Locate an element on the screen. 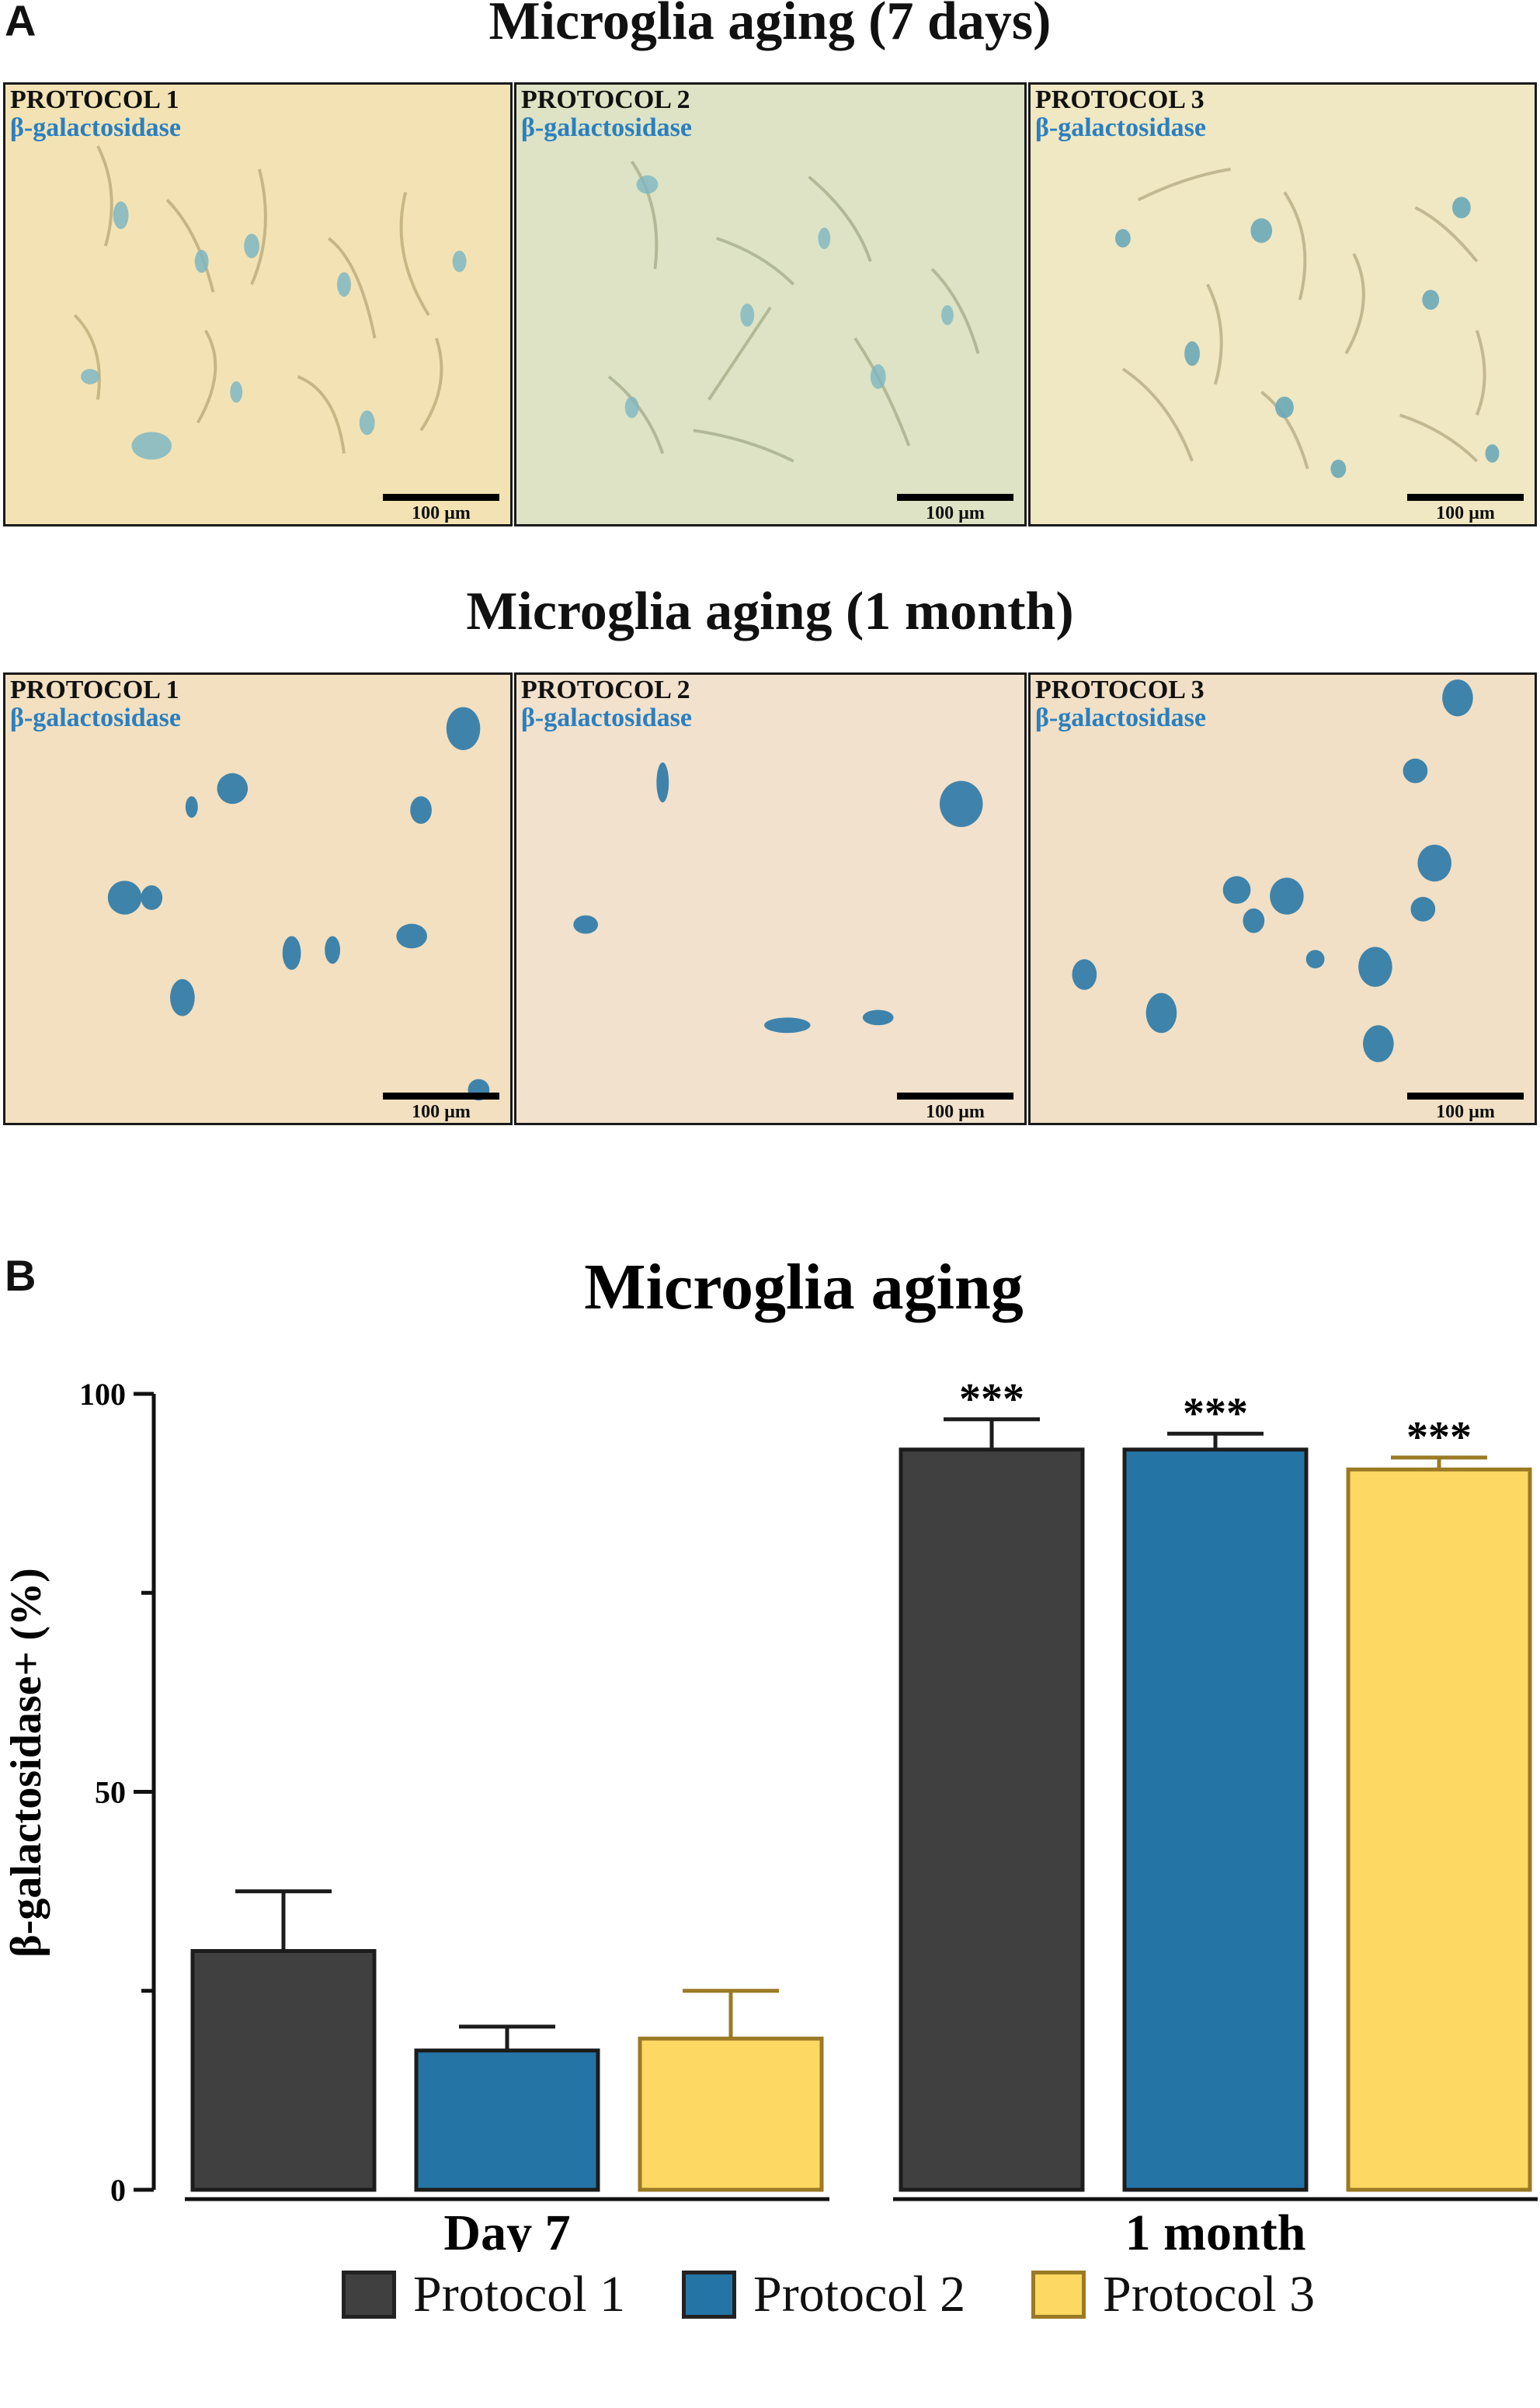 The width and height of the screenshot is (1540, 2408). legend-item: Protocol 1 is located at coordinates (484, 2295).